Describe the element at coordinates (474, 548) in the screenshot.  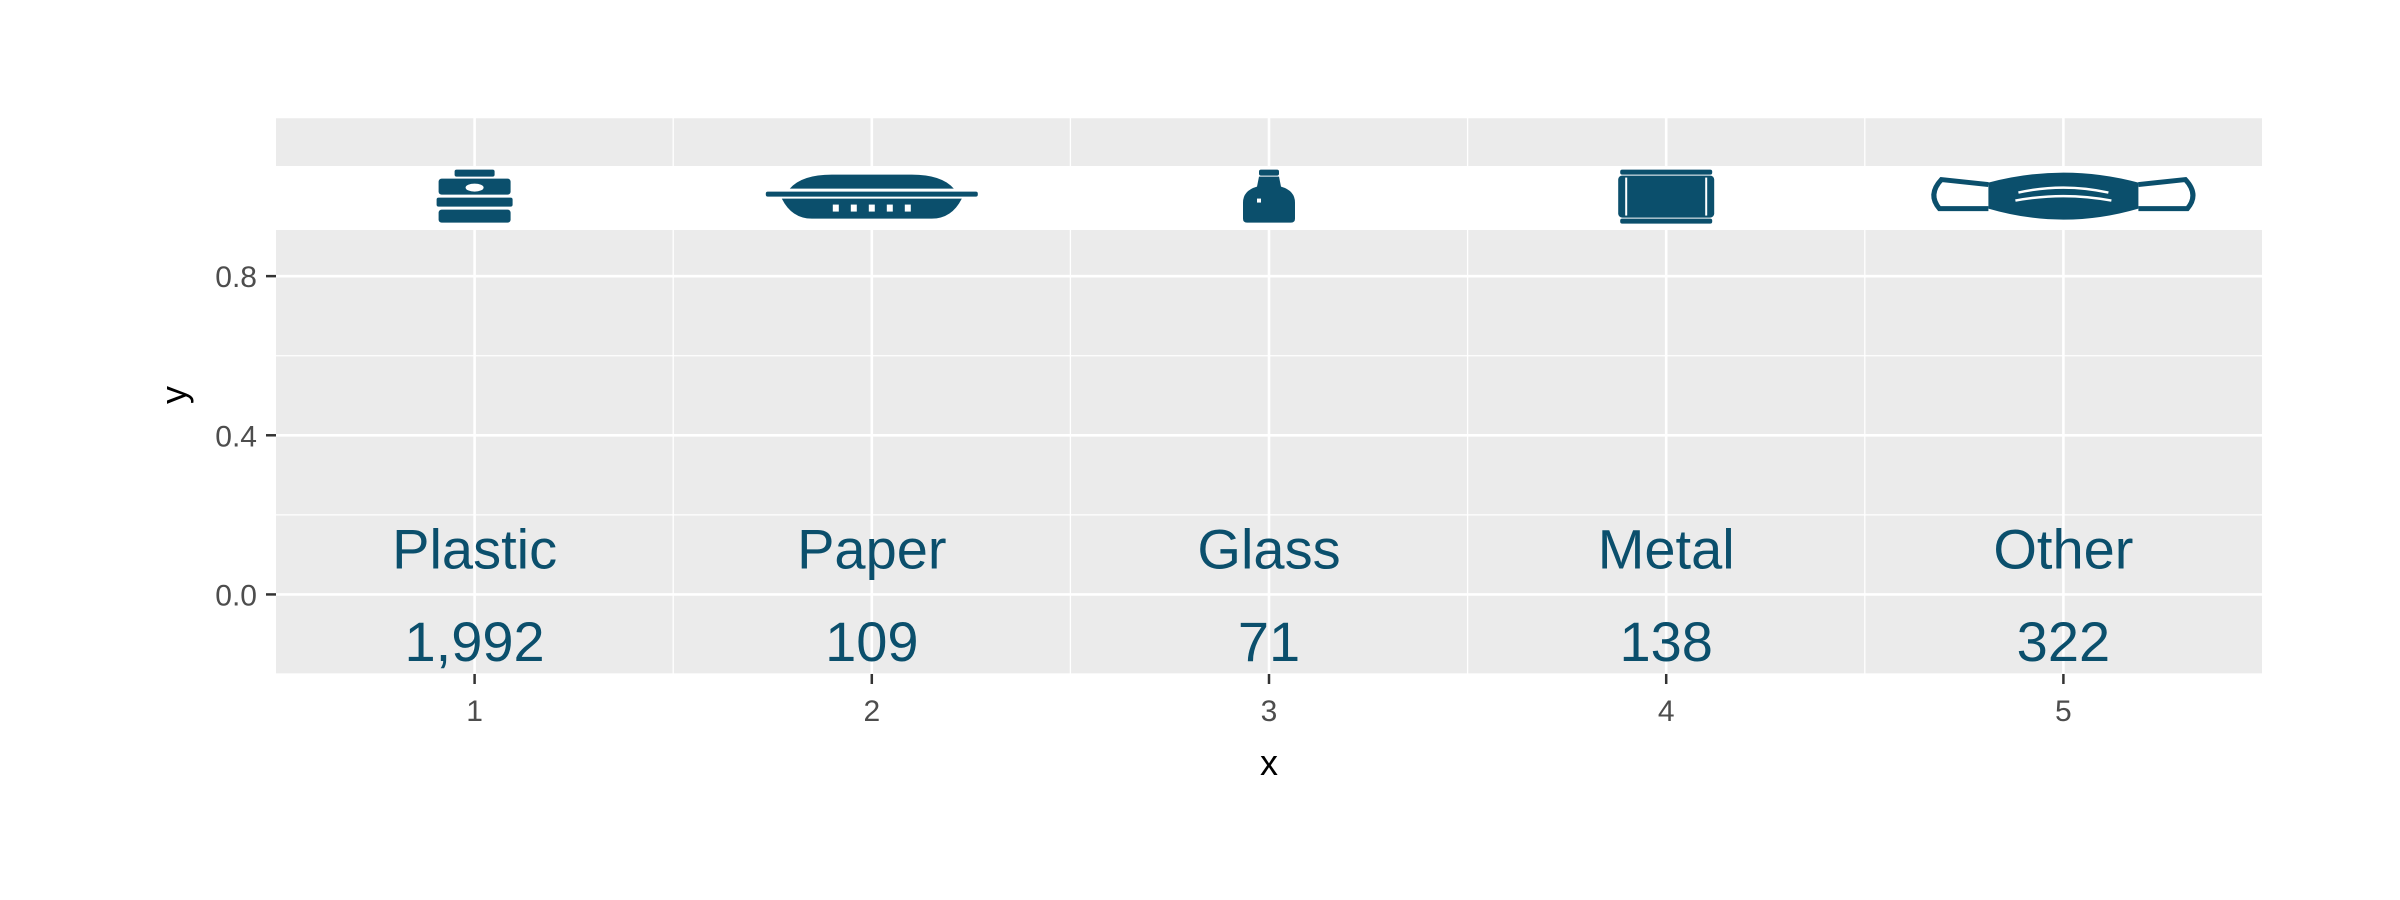
I see `category-label: Plastic` at that location.